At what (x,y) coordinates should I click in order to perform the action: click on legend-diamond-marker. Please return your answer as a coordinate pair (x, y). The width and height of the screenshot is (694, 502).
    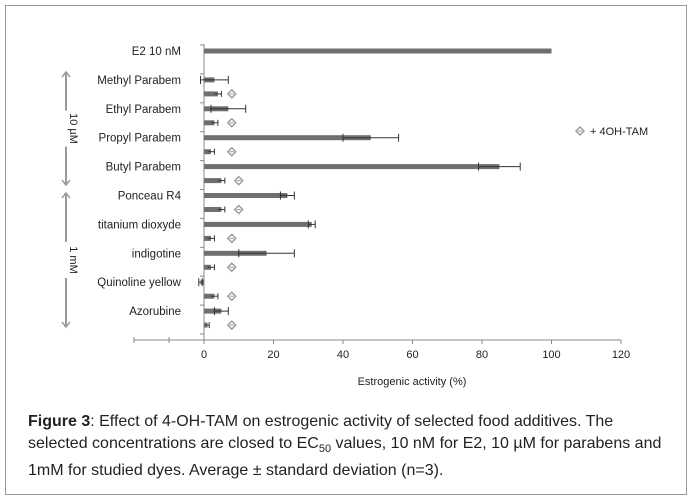
    Looking at the image, I should click on (580, 131).